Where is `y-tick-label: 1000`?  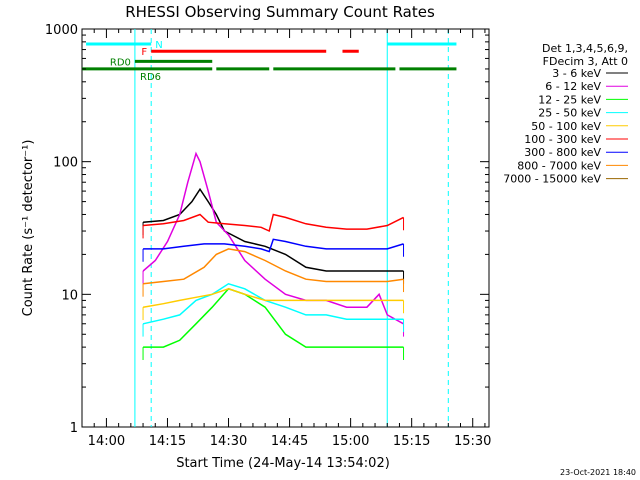 y-tick-label: 1000 is located at coordinates (61, 30).